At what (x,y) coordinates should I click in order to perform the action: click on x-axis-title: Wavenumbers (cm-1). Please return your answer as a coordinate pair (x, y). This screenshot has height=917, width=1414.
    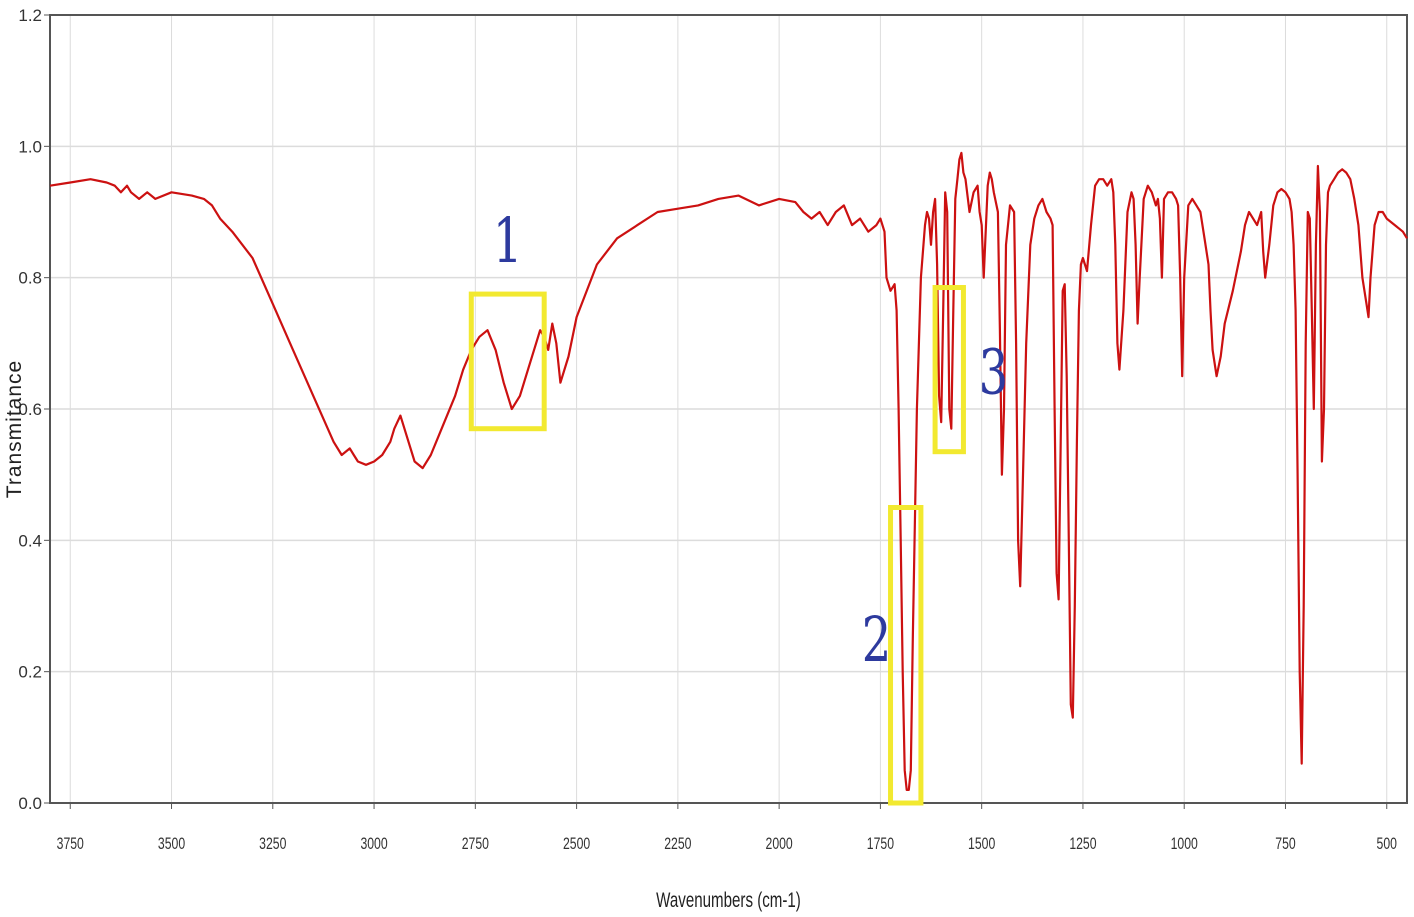
    Looking at the image, I should click on (728, 899).